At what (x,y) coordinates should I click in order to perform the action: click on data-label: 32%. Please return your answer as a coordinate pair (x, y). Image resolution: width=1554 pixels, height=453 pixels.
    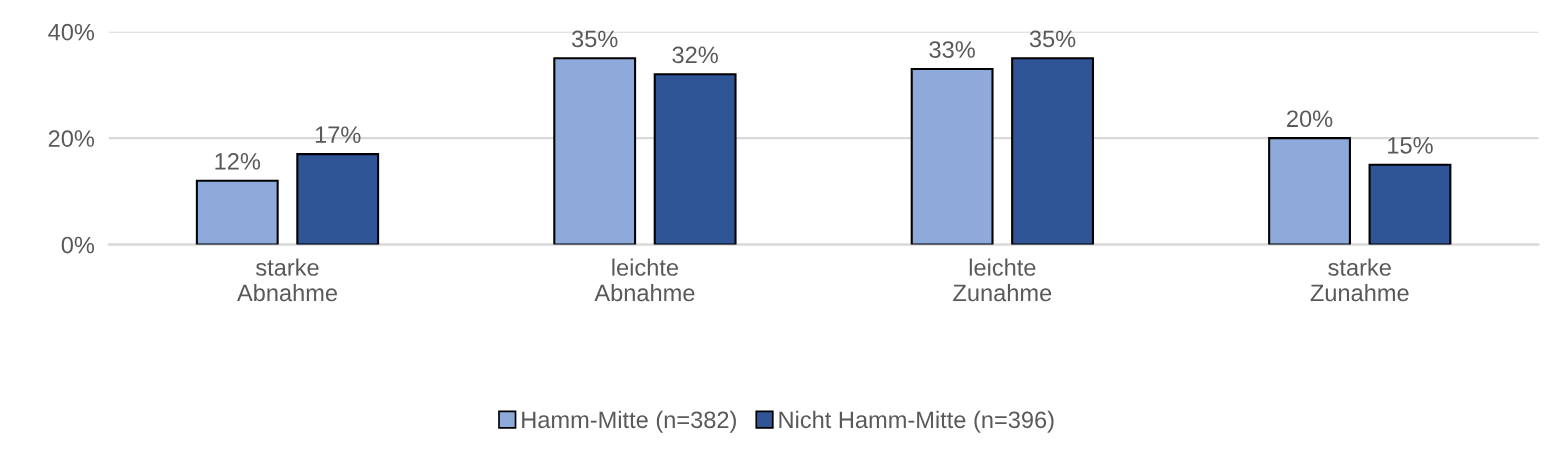
    Looking at the image, I should click on (695, 55).